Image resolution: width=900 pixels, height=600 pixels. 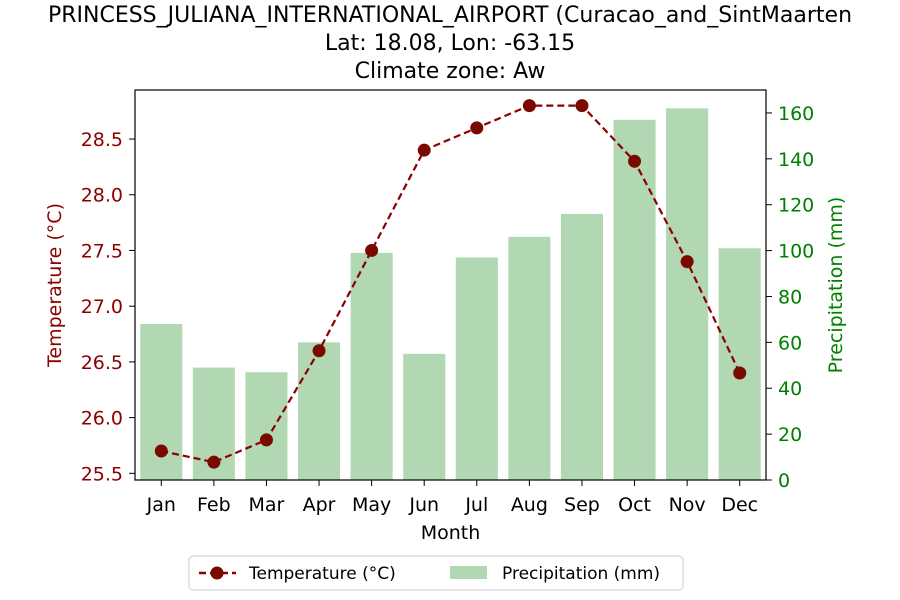 What do you see at coordinates (739, 505) in the screenshot?
I see `x-tick-label: Dec` at bounding box center [739, 505].